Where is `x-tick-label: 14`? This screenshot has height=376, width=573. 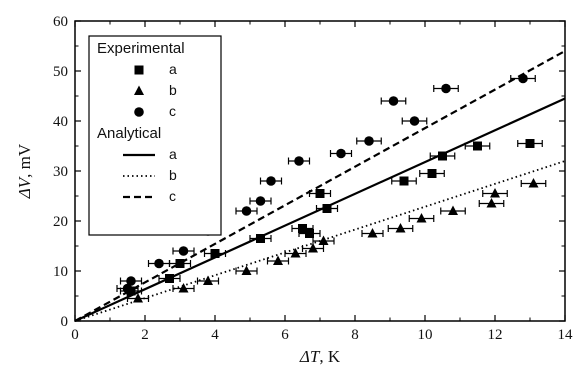
x-tick-label: 14 is located at coordinates (565, 335).